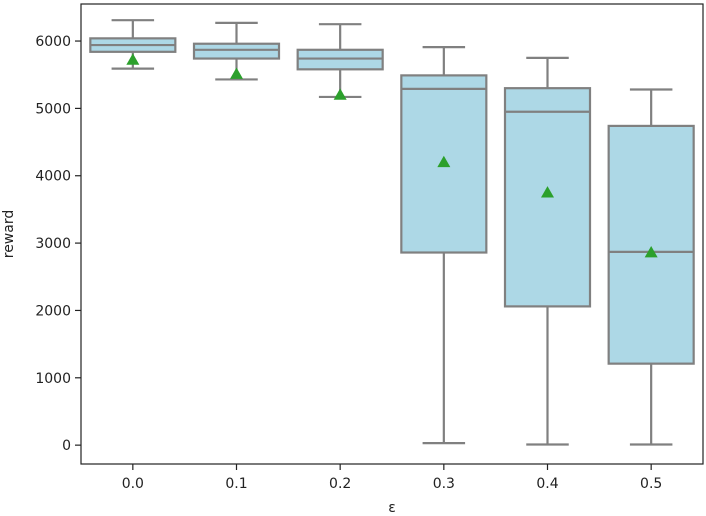 This screenshot has height=516, width=706. Describe the element at coordinates (133, 484) in the screenshot. I see `x-tick-label: 0.0` at that location.